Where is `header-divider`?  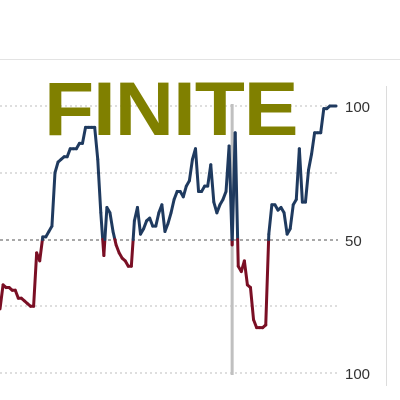 header-divider is located at coordinates (200, 59).